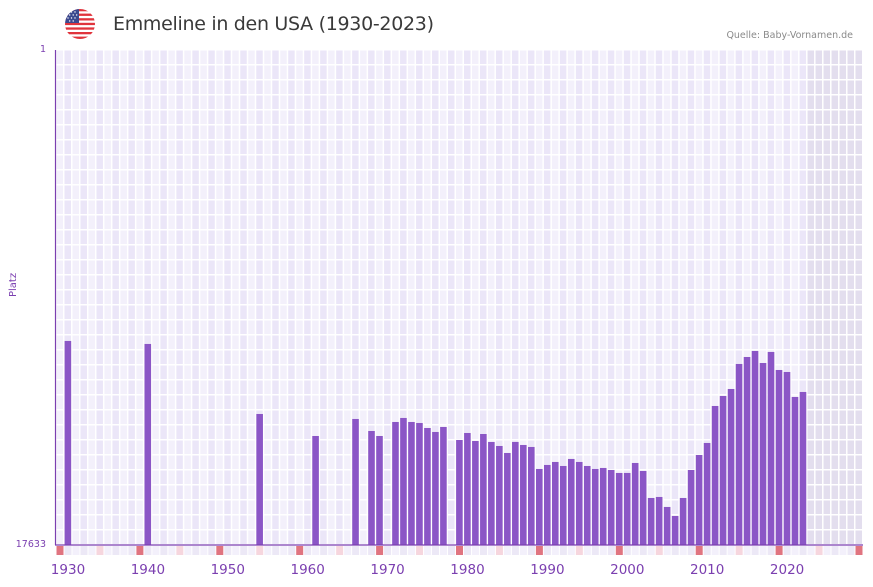 The image size is (873, 587). Describe the element at coordinates (419, 483) in the screenshot. I see `bar-1974` at that location.